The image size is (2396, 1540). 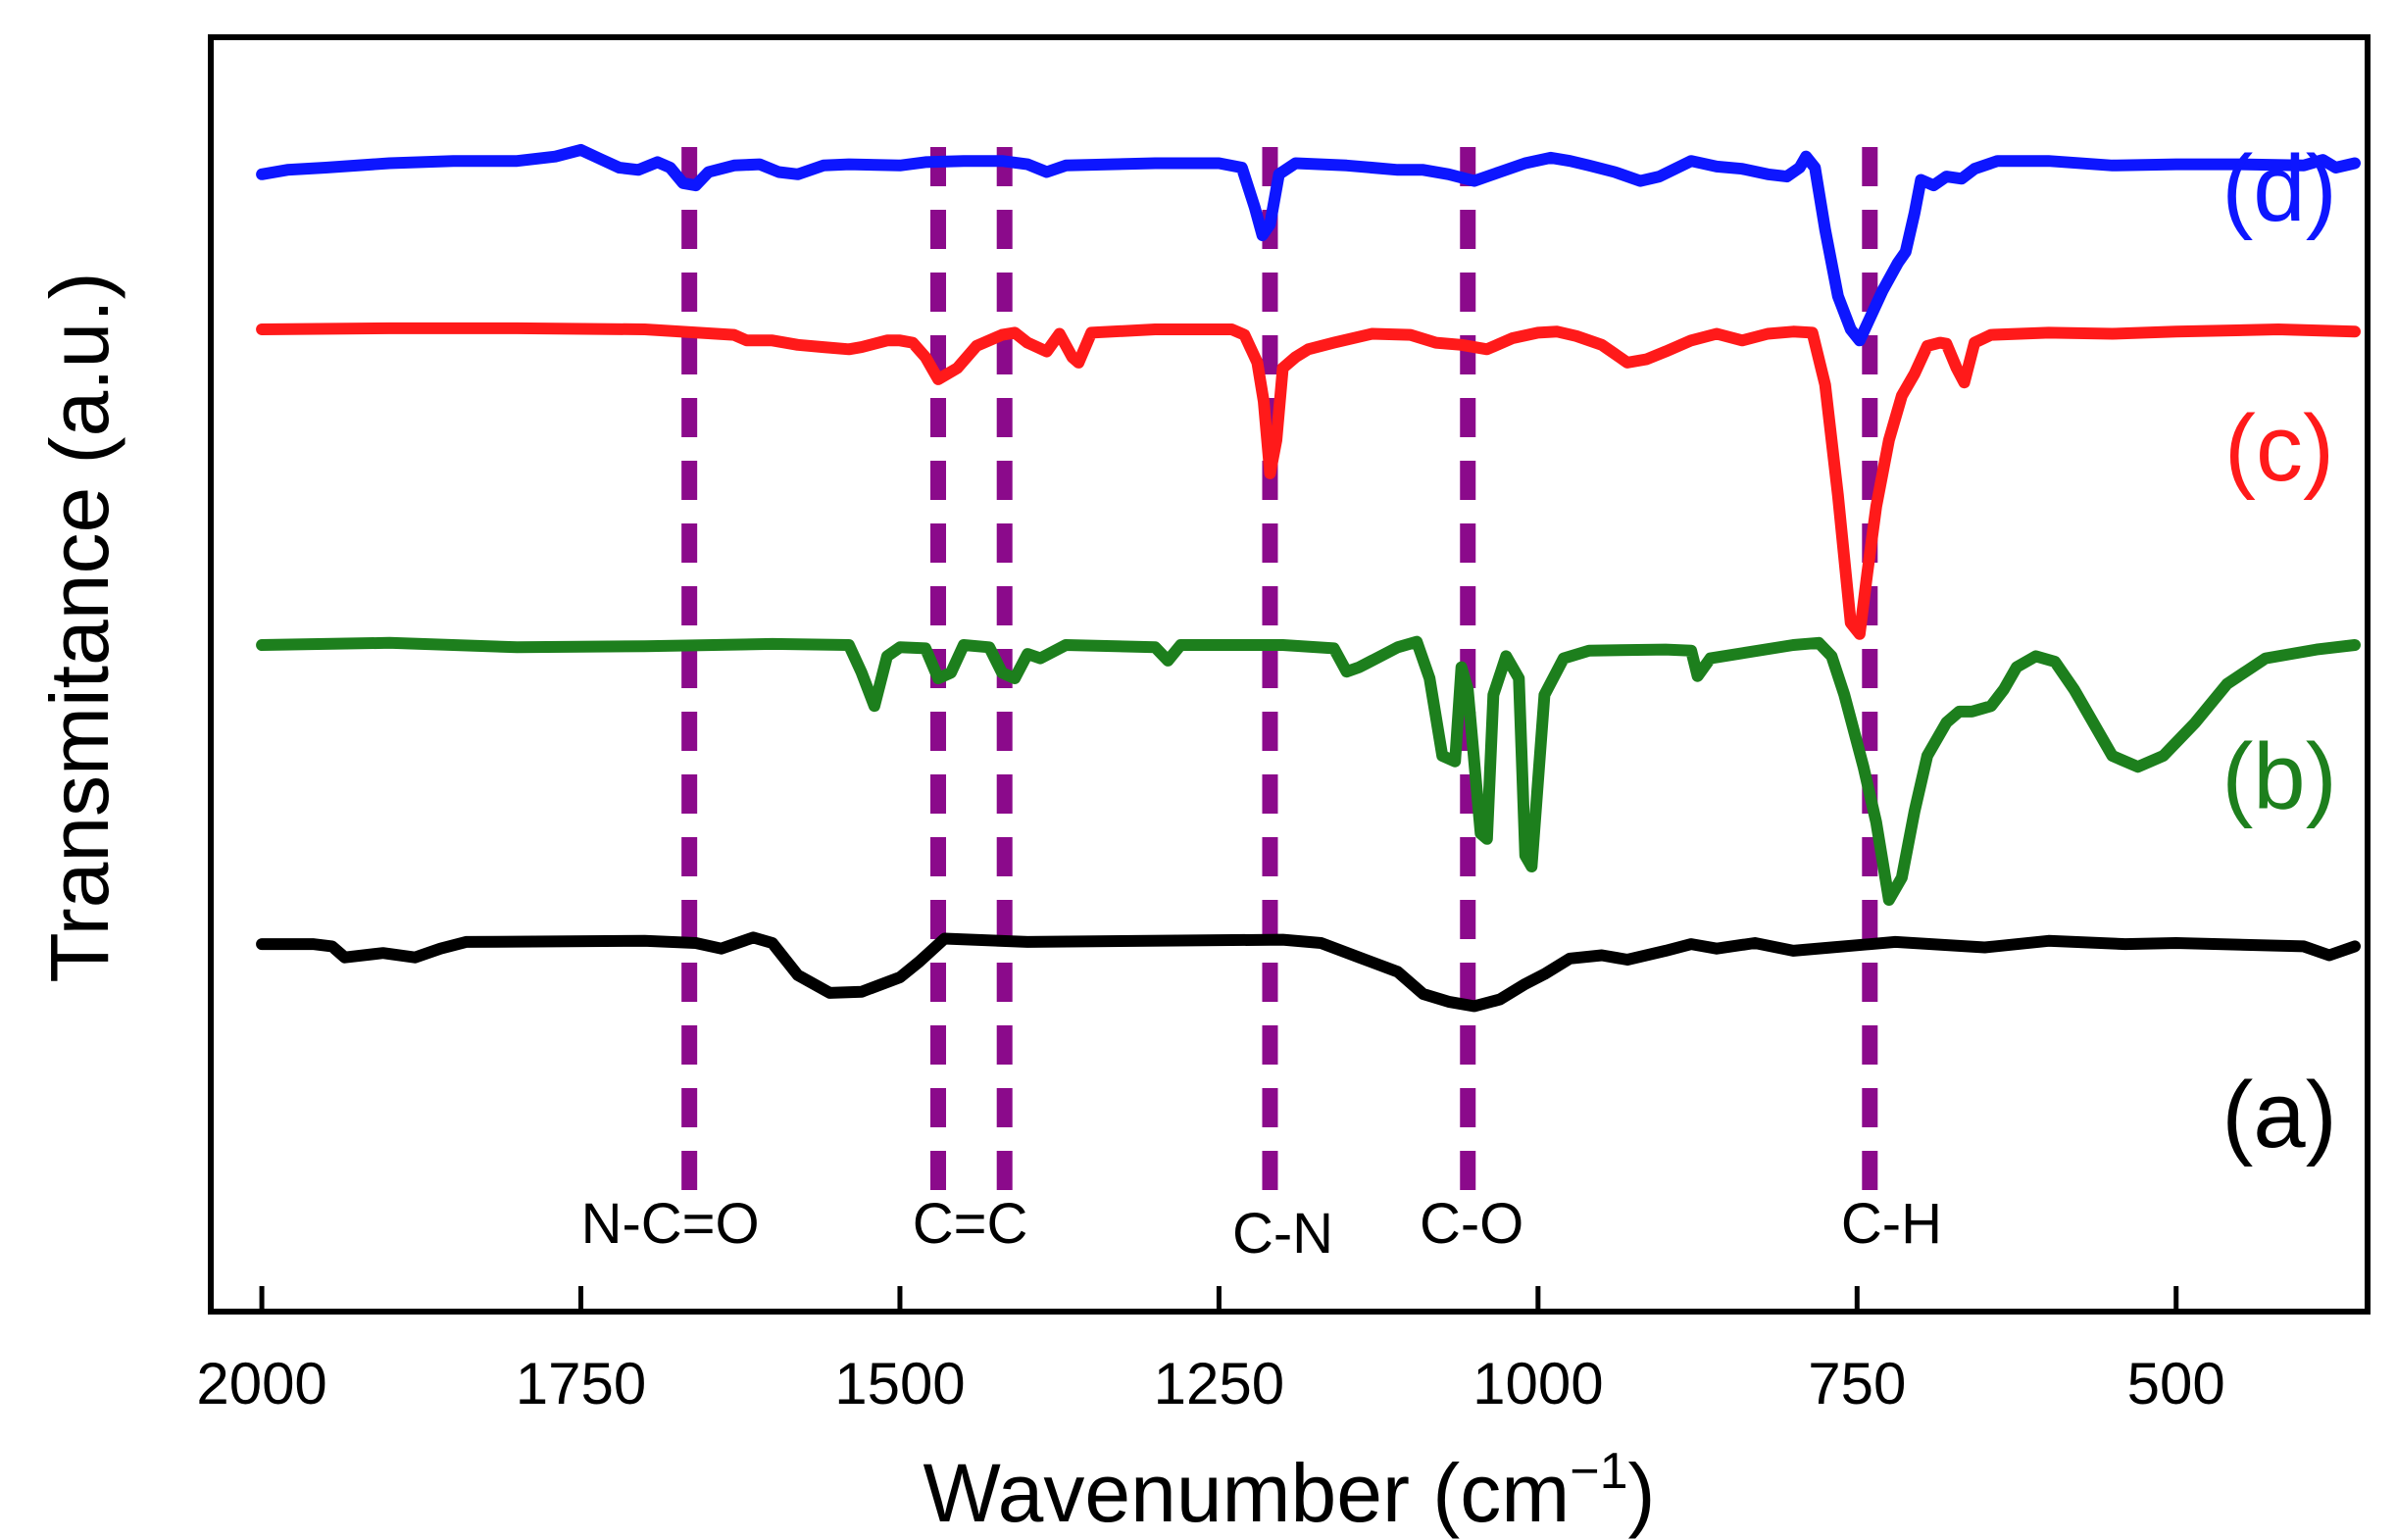 I want to click on x-axis: 2000 1750 1500 1250 1000 750 500, so click(x=1210, y=1351).